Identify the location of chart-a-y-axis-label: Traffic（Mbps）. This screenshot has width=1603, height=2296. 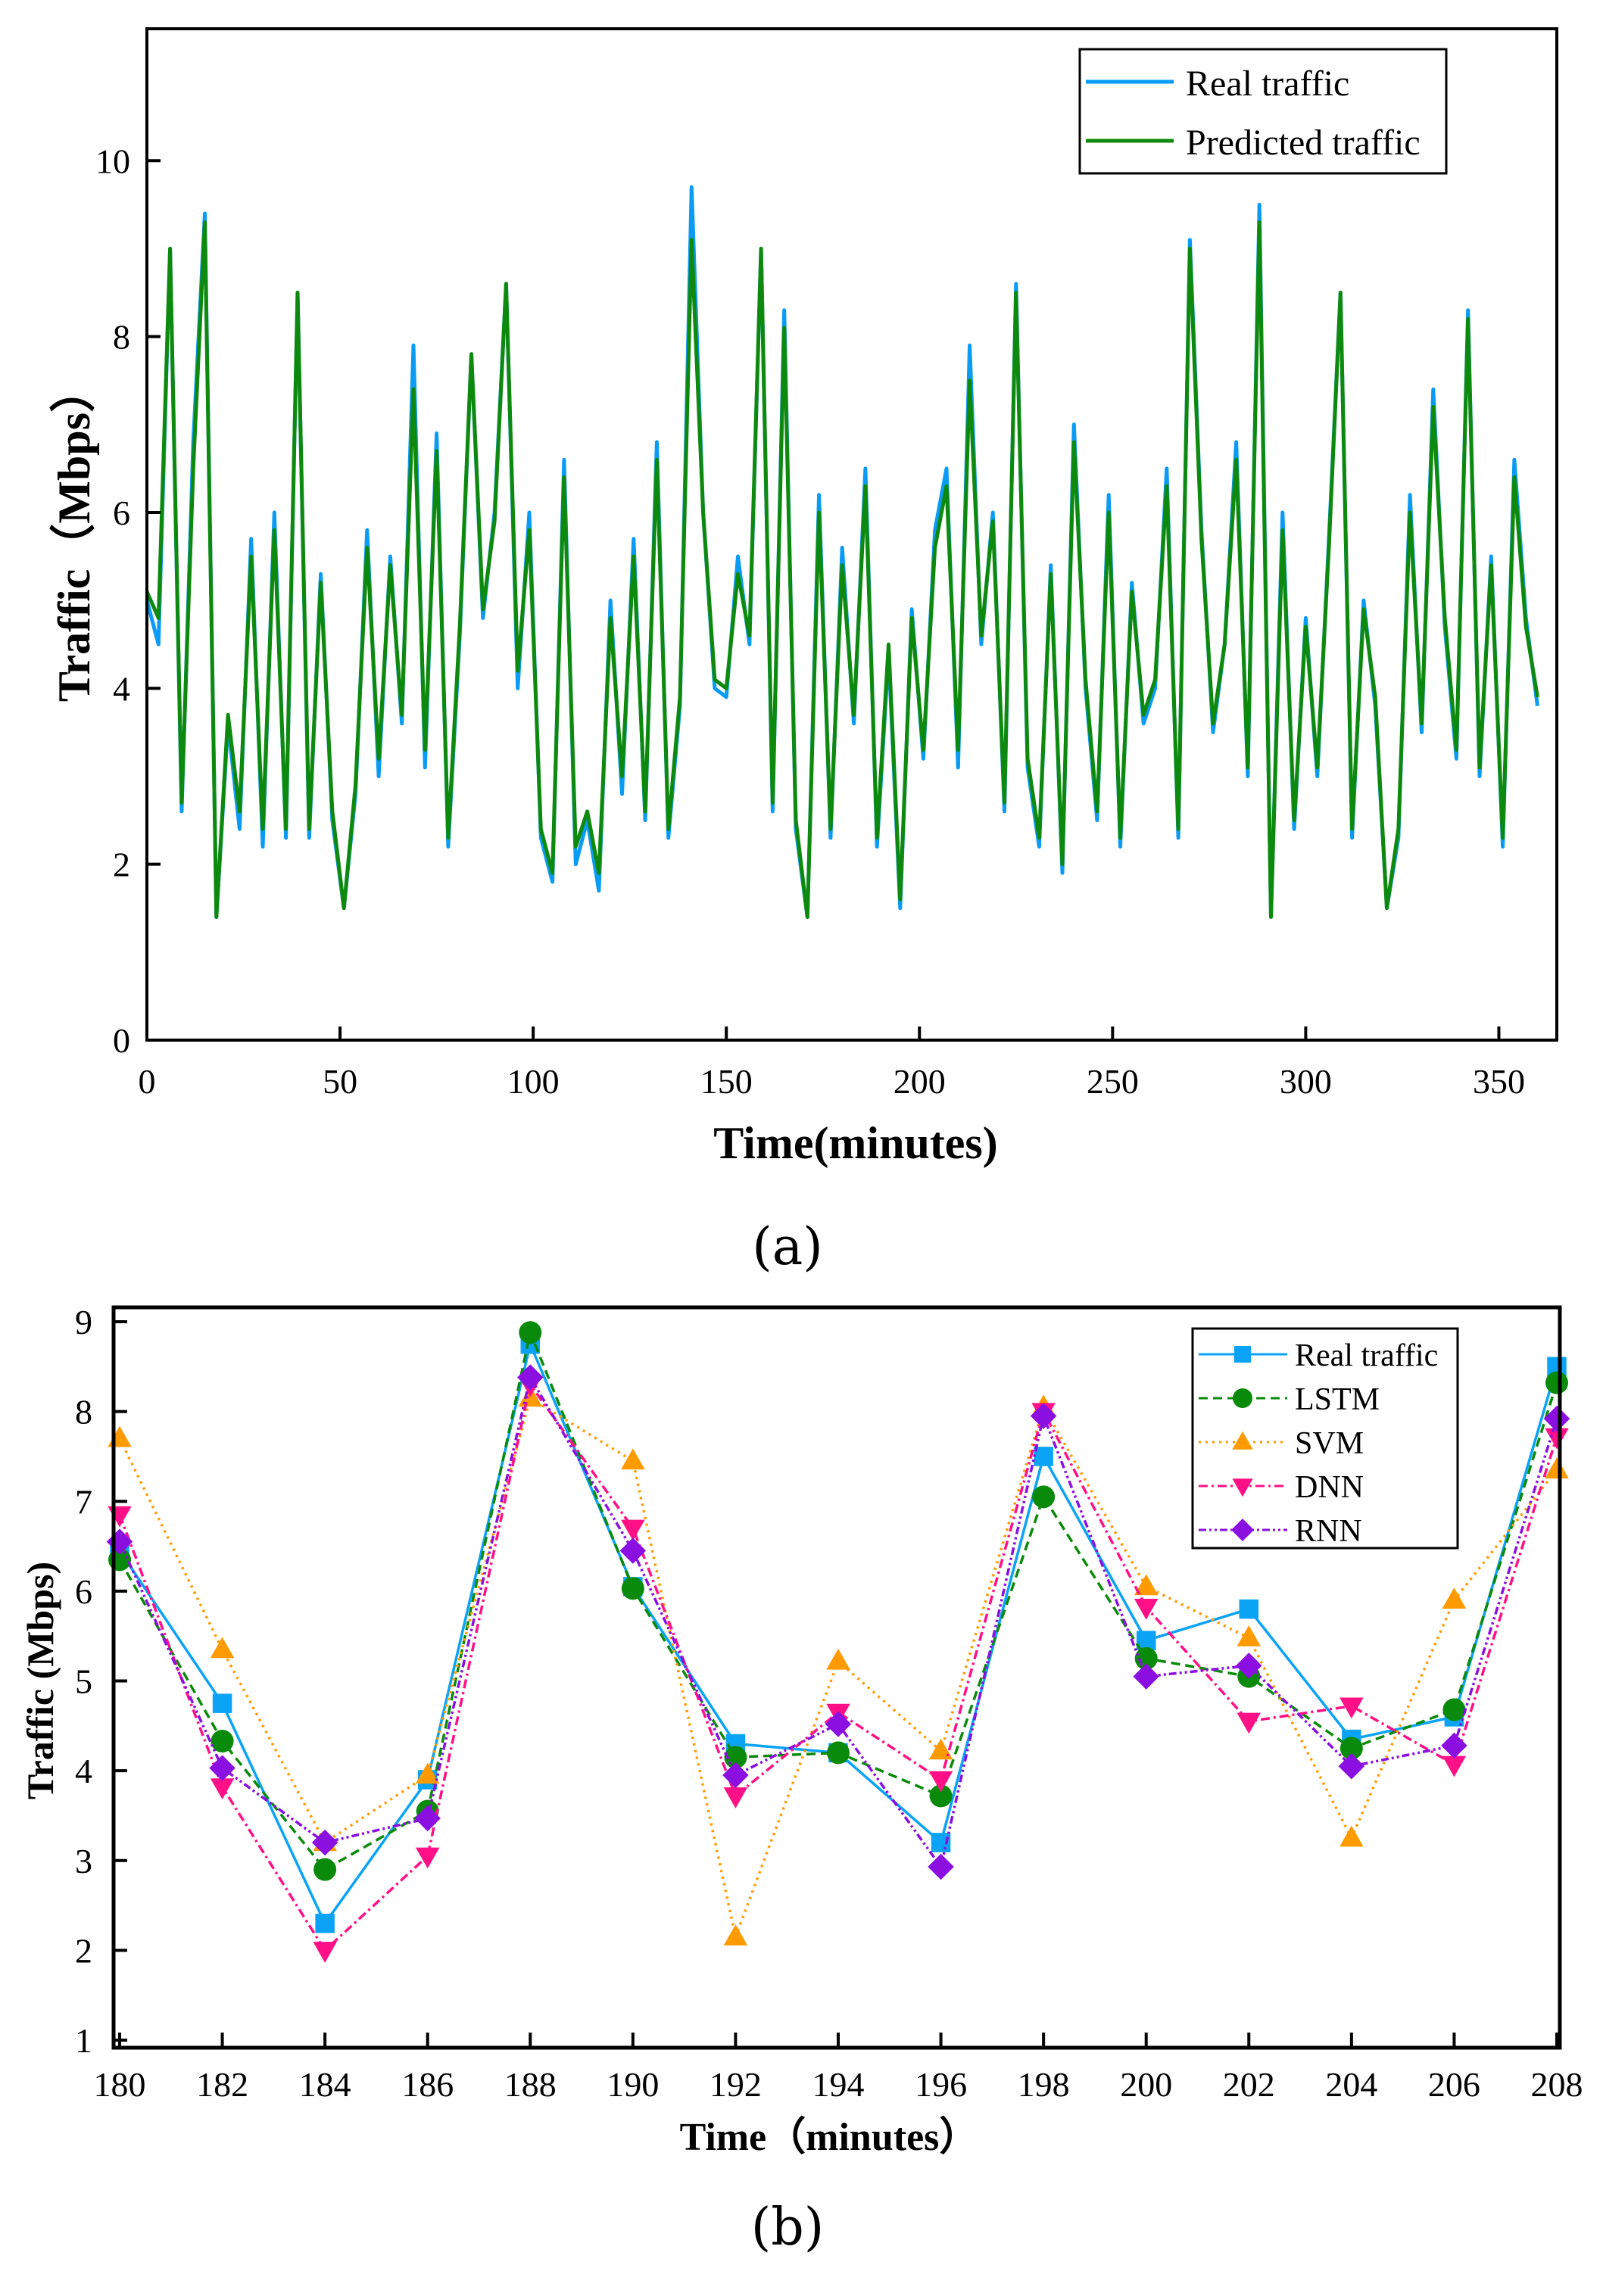
(73, 534).